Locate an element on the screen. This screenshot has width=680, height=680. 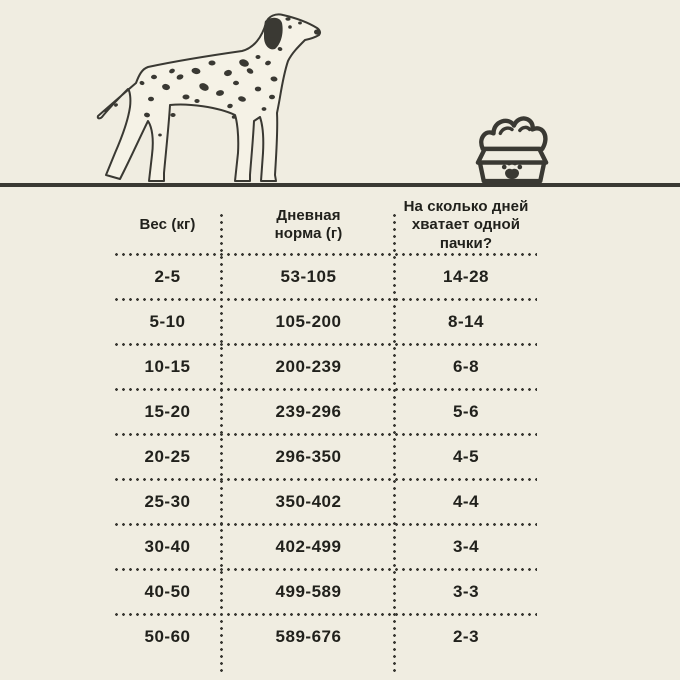
cell-days: 6-8 is located at coordinates (466, 366).